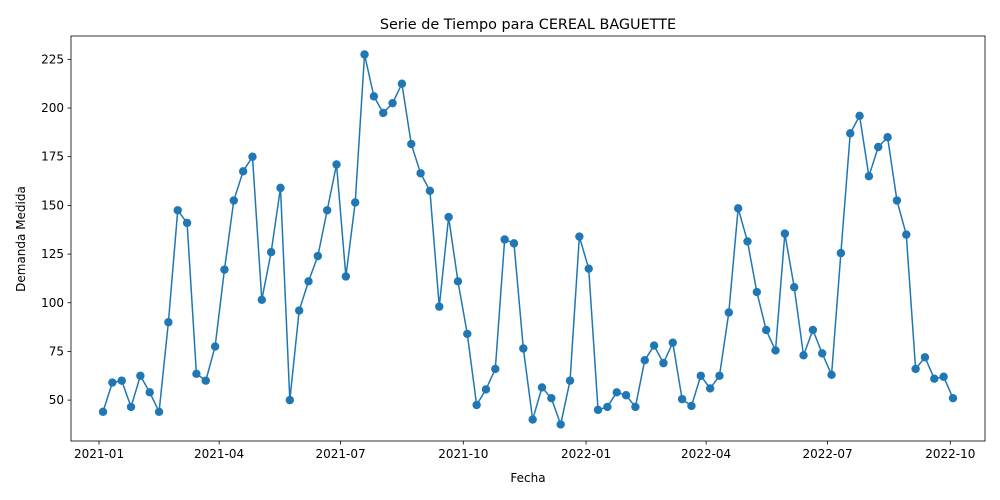 Image resolution: width=1000 pixels, height=500 pixels. What do you see at coordinates (586, 454) in the screenshot?
I see `x-tick-label: 2022-01` at bounding box center [586, 454].